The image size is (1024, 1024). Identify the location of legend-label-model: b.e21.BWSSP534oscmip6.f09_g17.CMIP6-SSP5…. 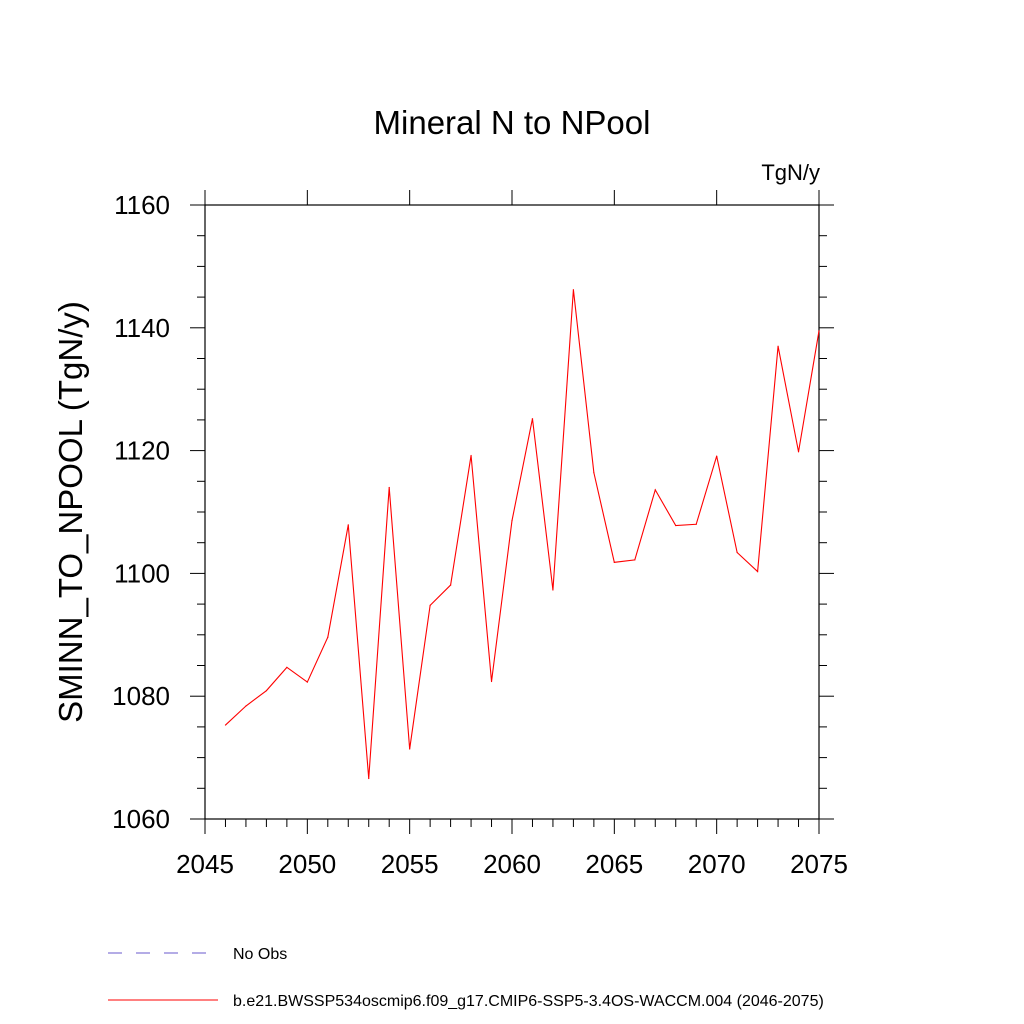
(528, 1001).